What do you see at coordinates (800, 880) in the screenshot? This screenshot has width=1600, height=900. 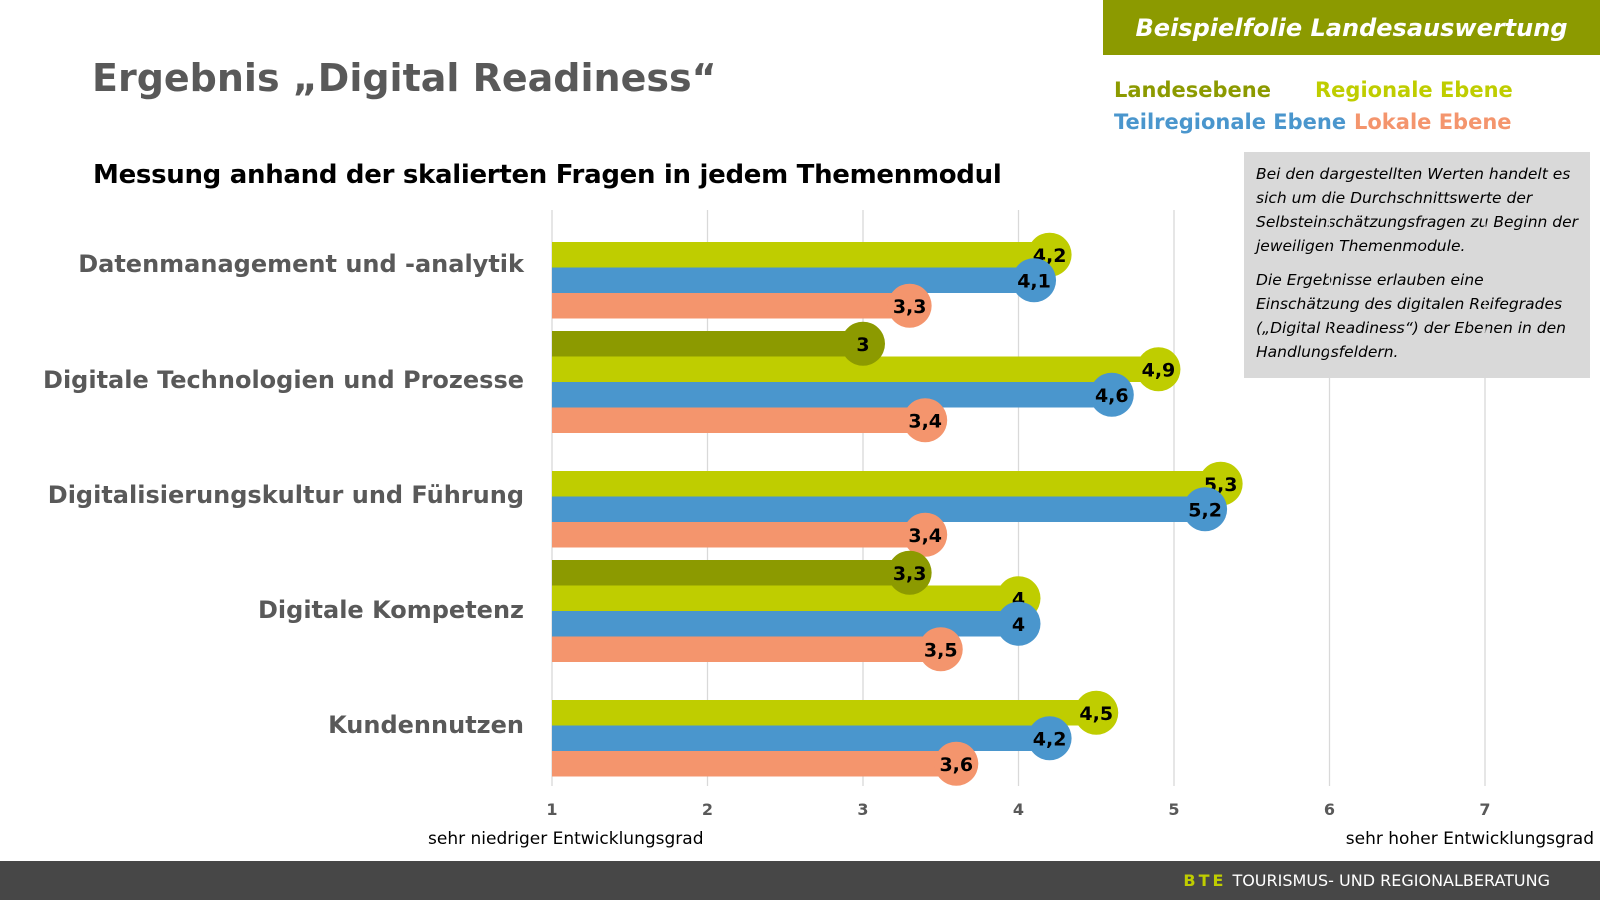 I see `footer-bar: BTE TOURISMUS- UND REGIONALBERATUNG` at bounding box center [800, 880].